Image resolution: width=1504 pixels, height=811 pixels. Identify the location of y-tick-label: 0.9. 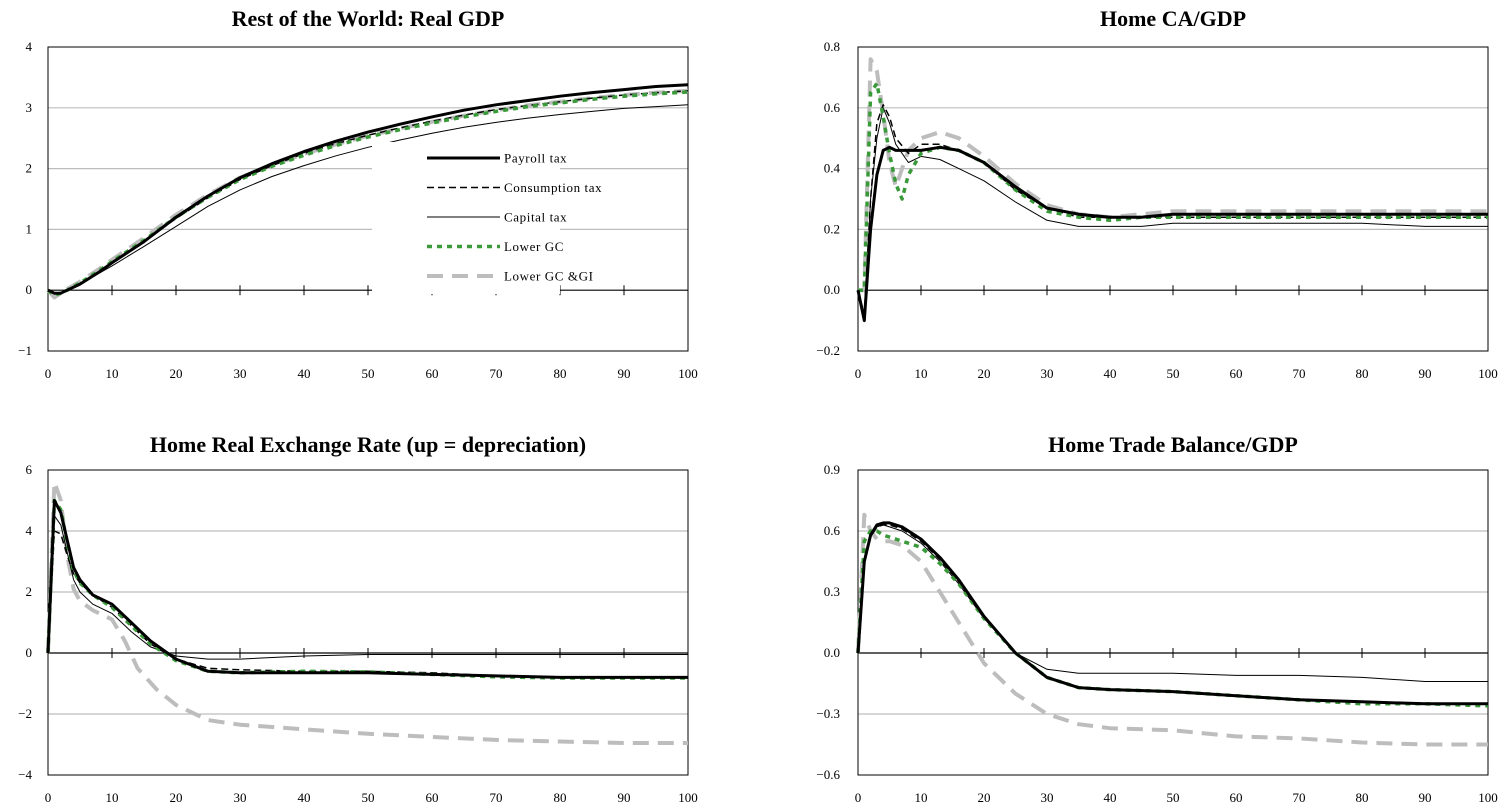
(832, 469).